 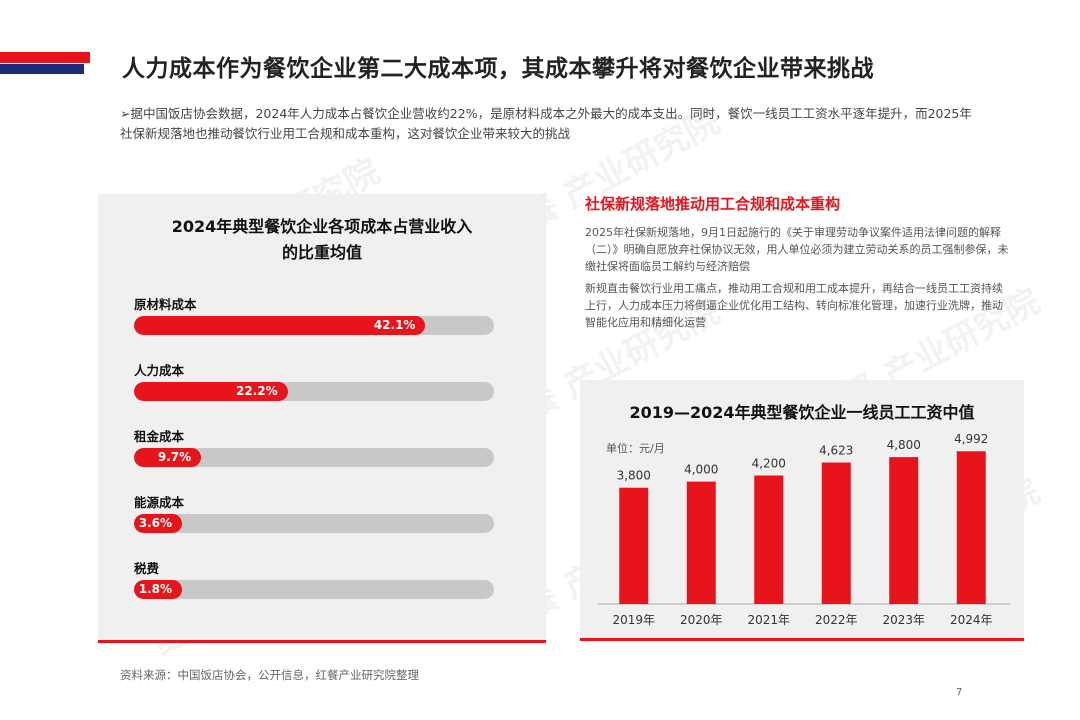 I want to click on wage-chart-title: 2019—2024年典型餐饮企业一线员工工资中值, so click(x=801, y=412).